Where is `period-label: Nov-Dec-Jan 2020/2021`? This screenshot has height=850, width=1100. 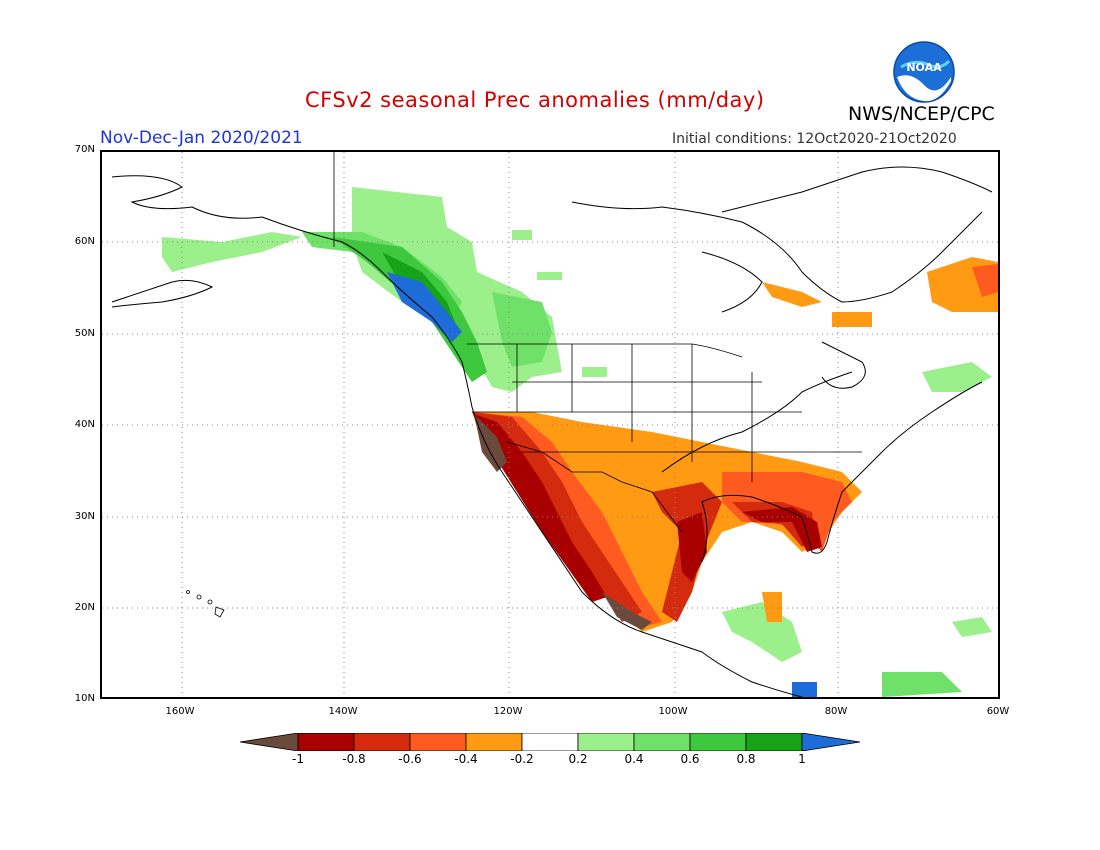 period-label: Nov-Dec-Jan 2020/2021 is located at coordinates (201, 138).